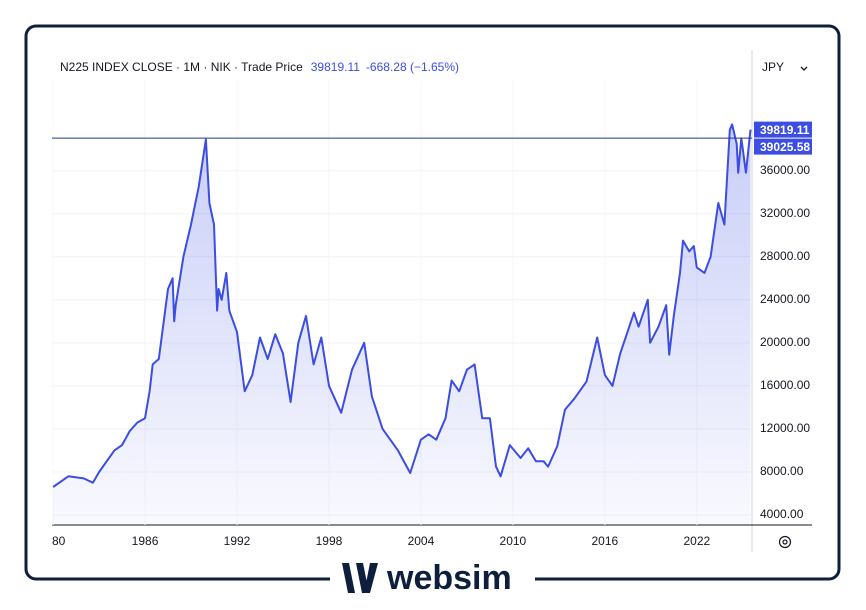 The width and height of the screenshot is (866, 610). I want to click on y-tick-label: 28000.00, so click(785, 256).